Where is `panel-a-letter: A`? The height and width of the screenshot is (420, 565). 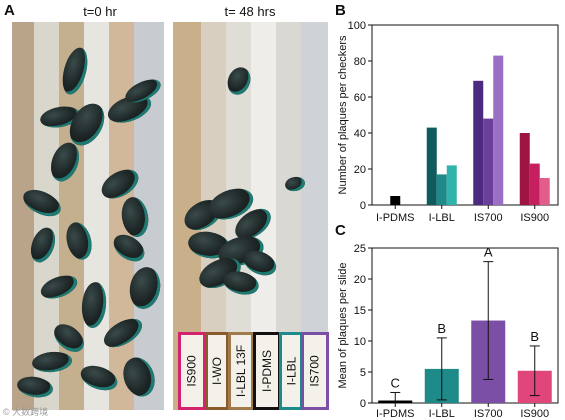 panel-a-letter: A is located at coordinates (9, 10).